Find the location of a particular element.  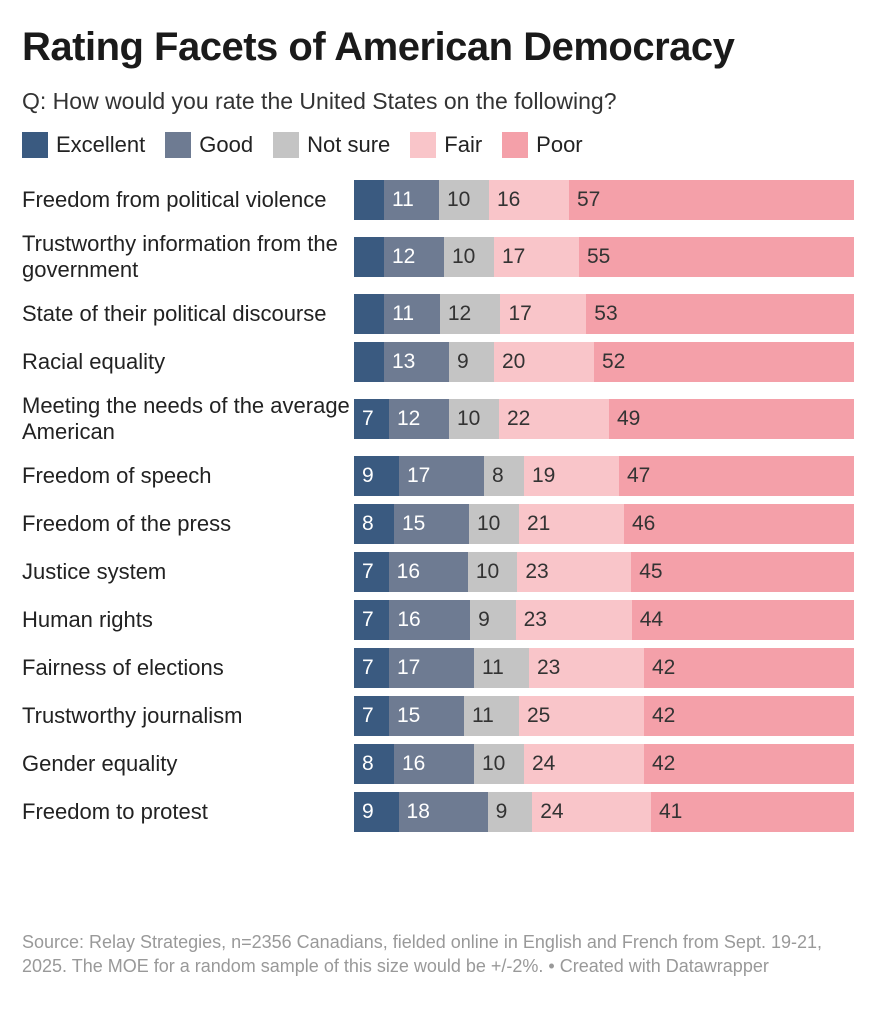

category-label: Trustworthy journalism is located at coordinates (132, 715).